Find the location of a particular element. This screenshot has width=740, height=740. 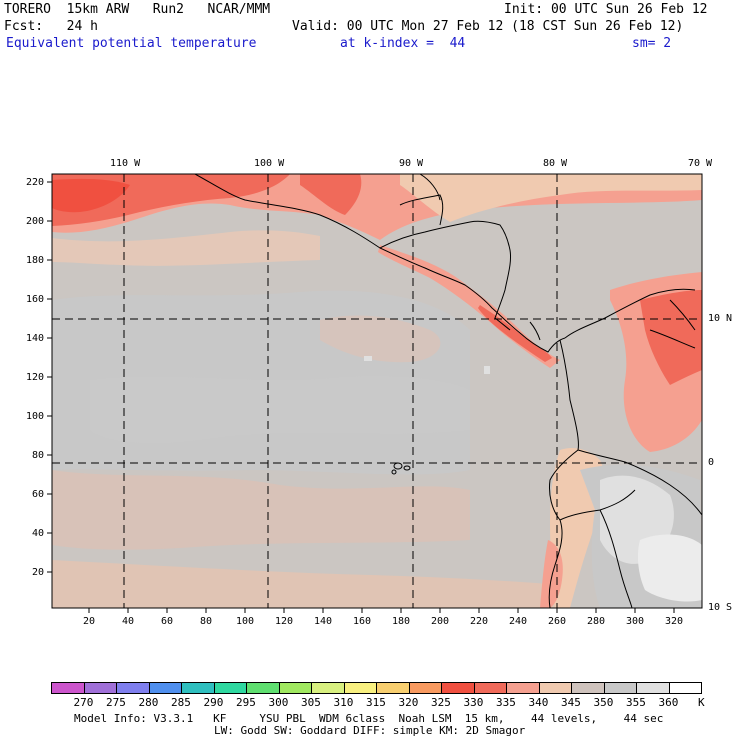

lon-label: 70 W is located at coordinates (700, 163).